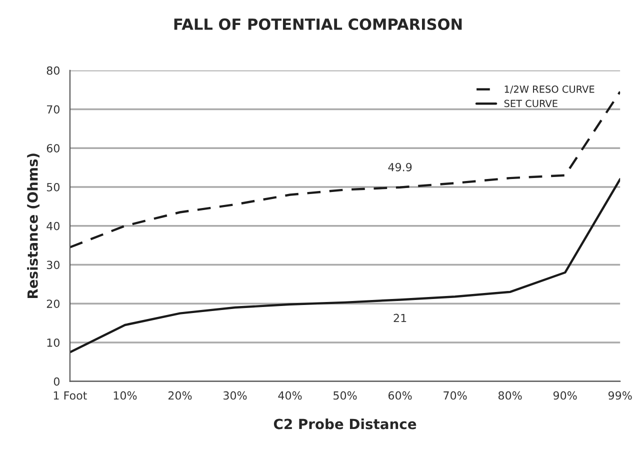  Describe the element at coordinates (400, 167) in the screenshot. I see `data-label: 49.9` at that location.